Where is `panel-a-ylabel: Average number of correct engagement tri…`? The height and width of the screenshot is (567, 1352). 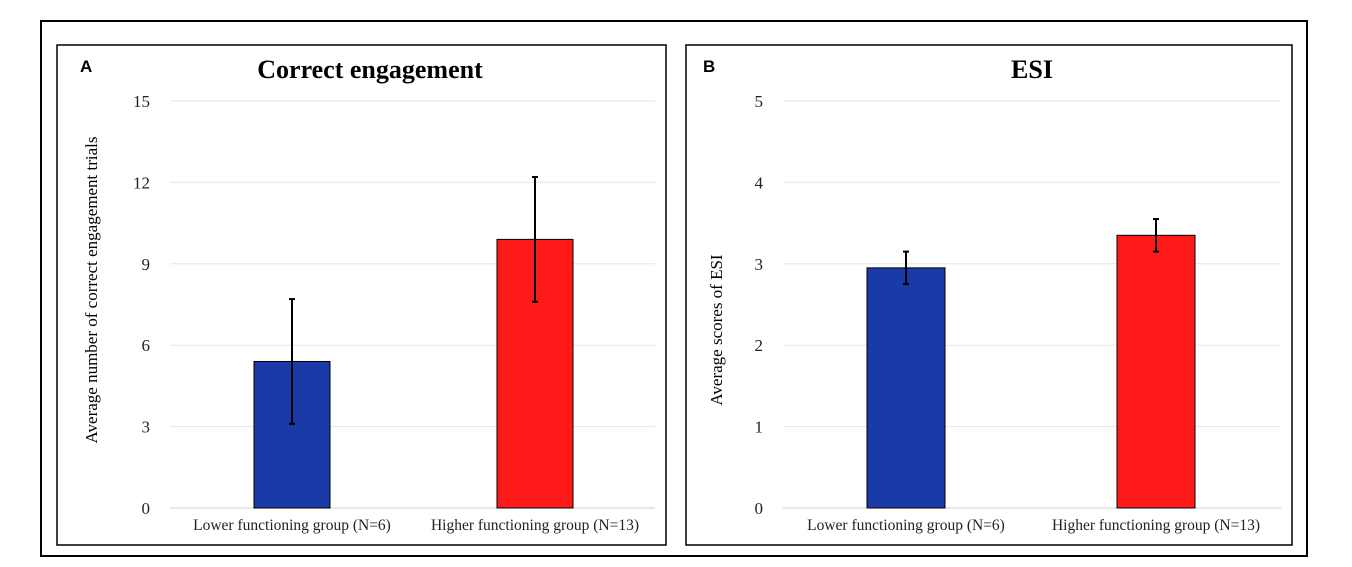 panel-a-ylabel: Average number of correct engagement tri… is located at coordinates (91, 290).